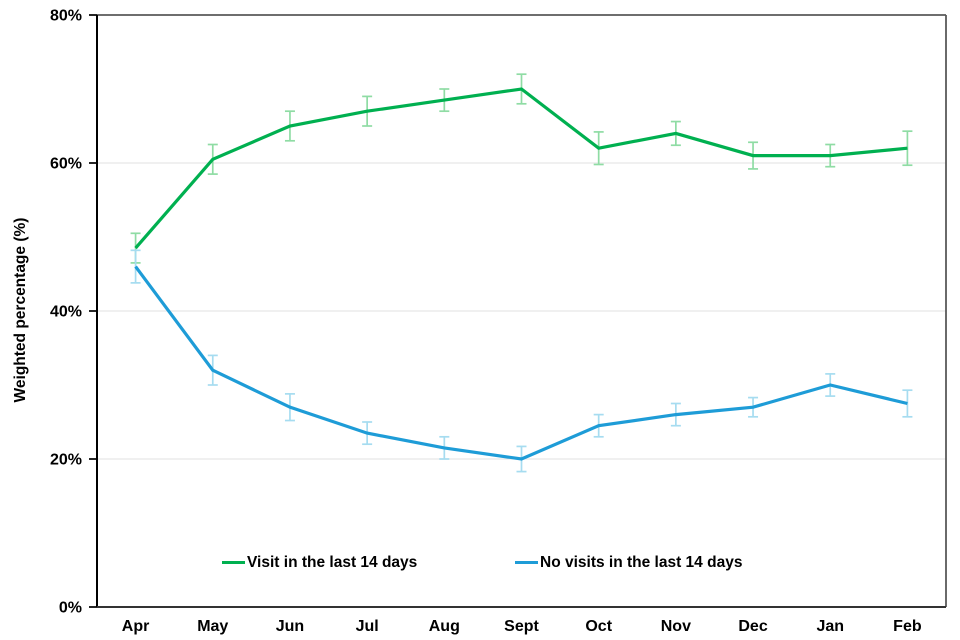 The image size is (960, 640). I want to click on x-tick-label-jul: Jul, so click(367, 626).